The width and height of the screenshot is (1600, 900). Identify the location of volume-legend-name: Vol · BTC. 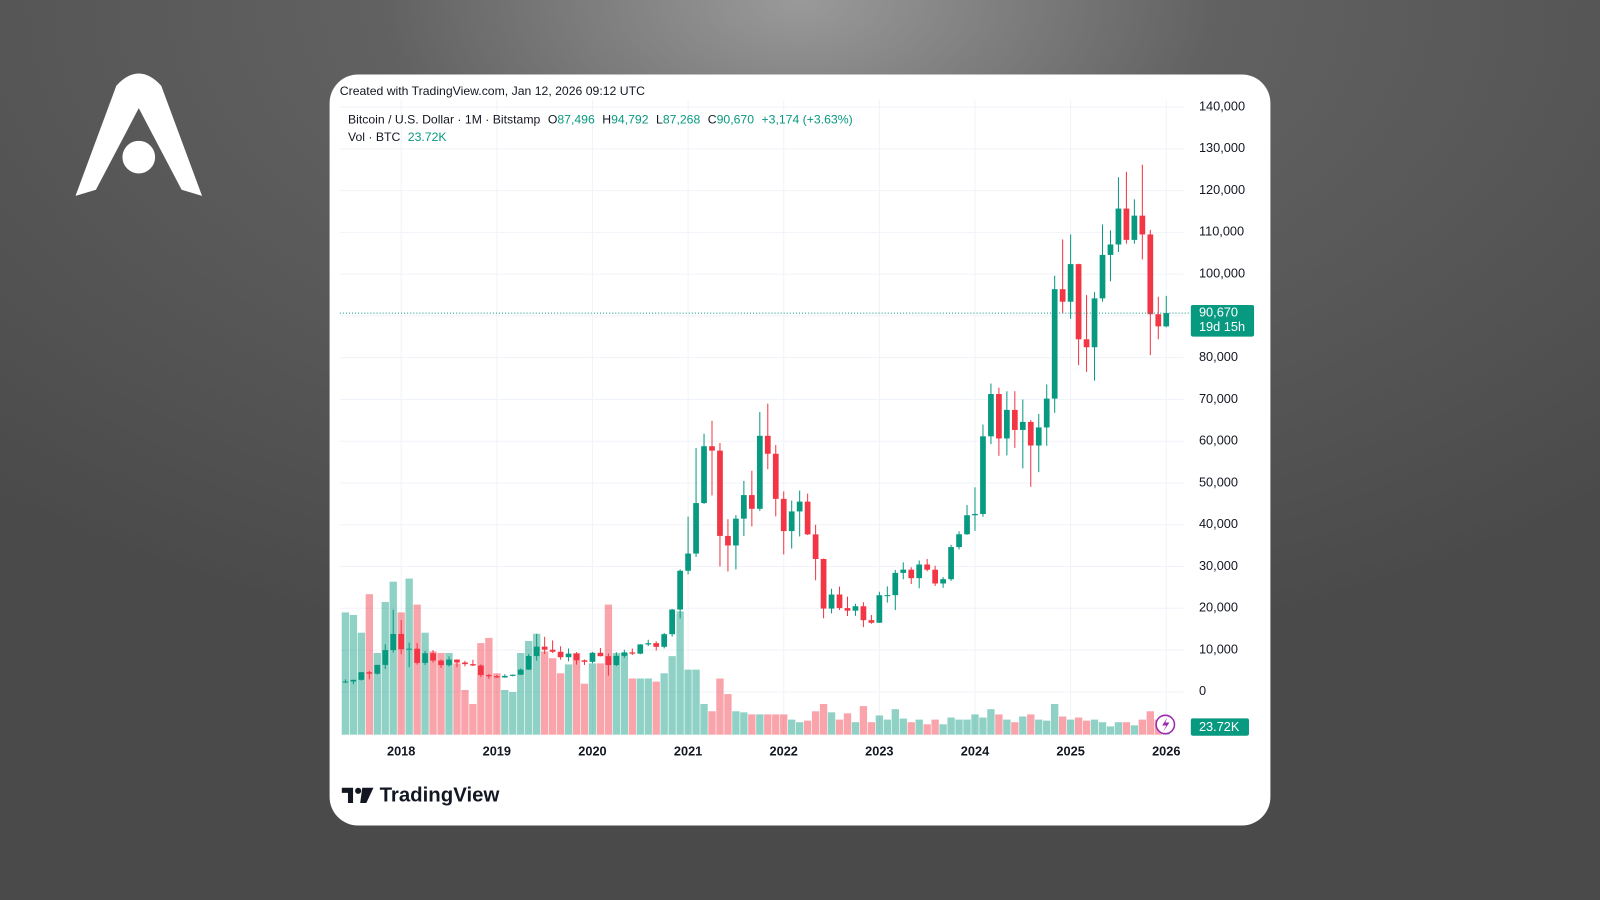
(374, 137).